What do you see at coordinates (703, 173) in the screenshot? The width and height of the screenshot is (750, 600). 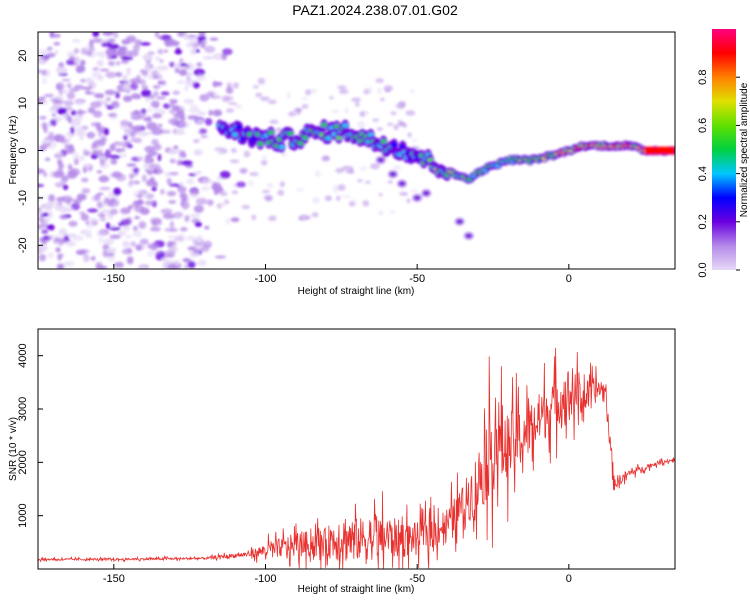 I see `colorbar-tick-label: 0.4` at bounding box center [703, 173].